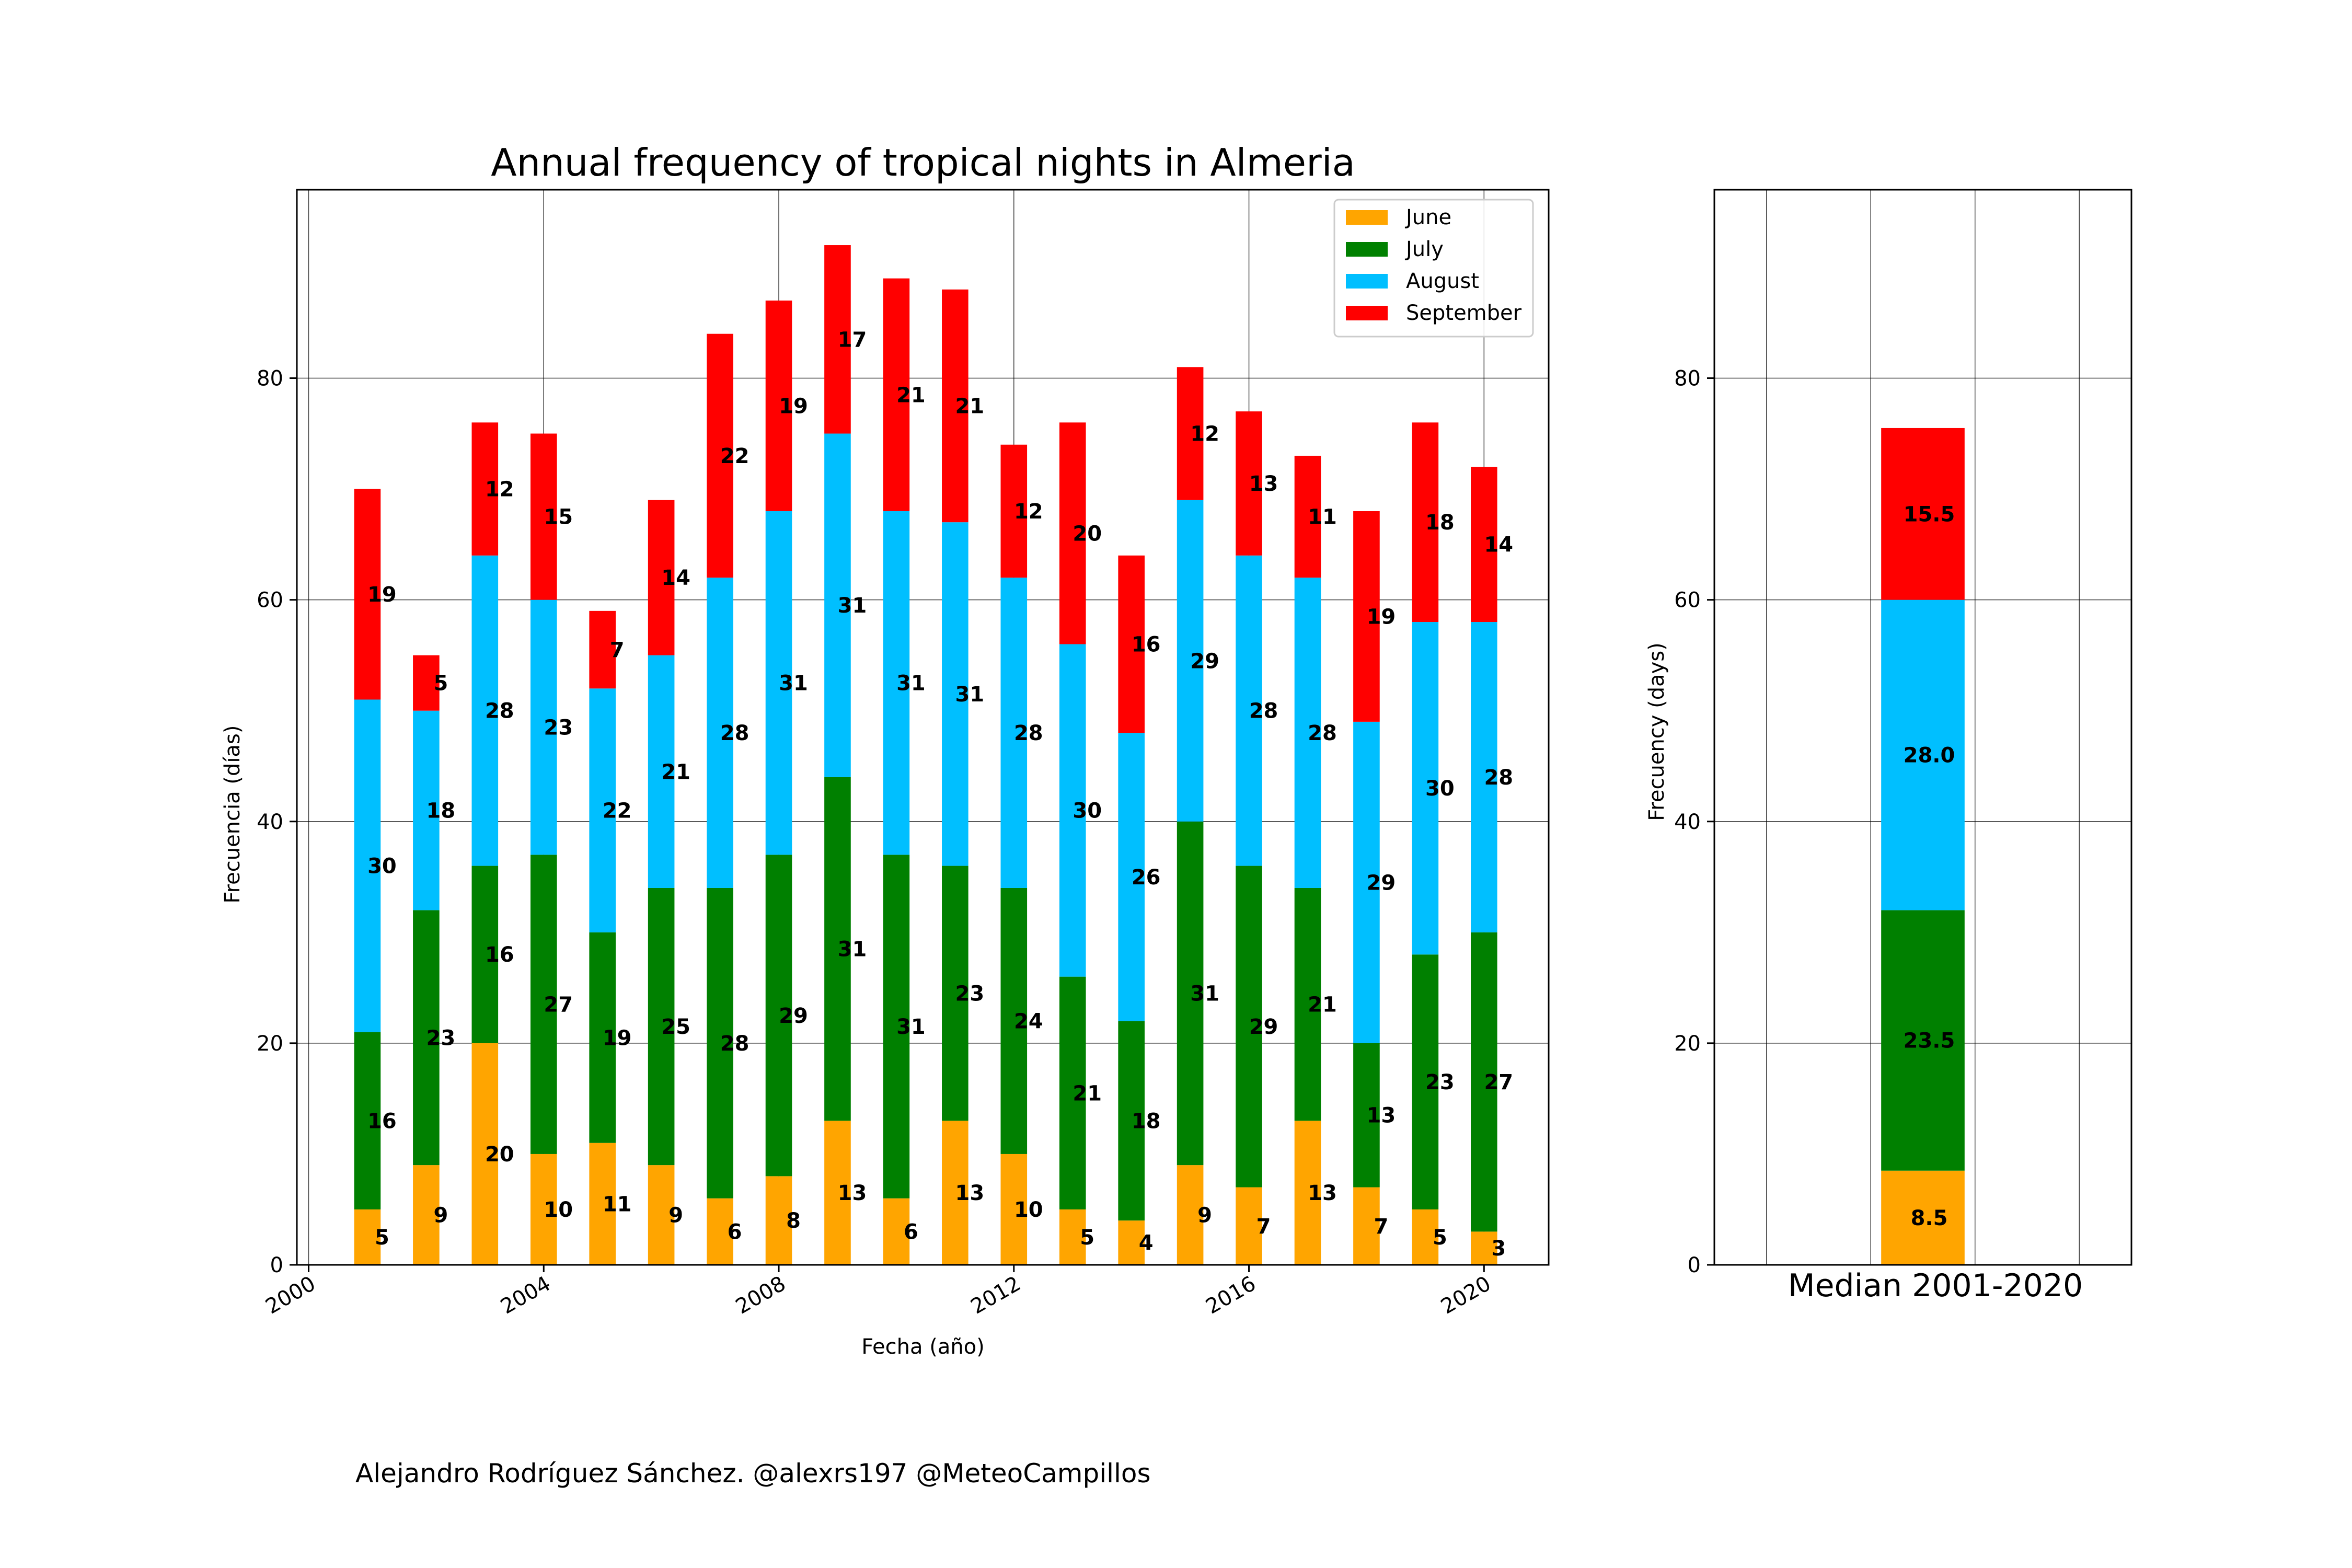  Describe the element at coordinates (1425, 1081) in the screenshot. I see `bar-july-2019` at that location.